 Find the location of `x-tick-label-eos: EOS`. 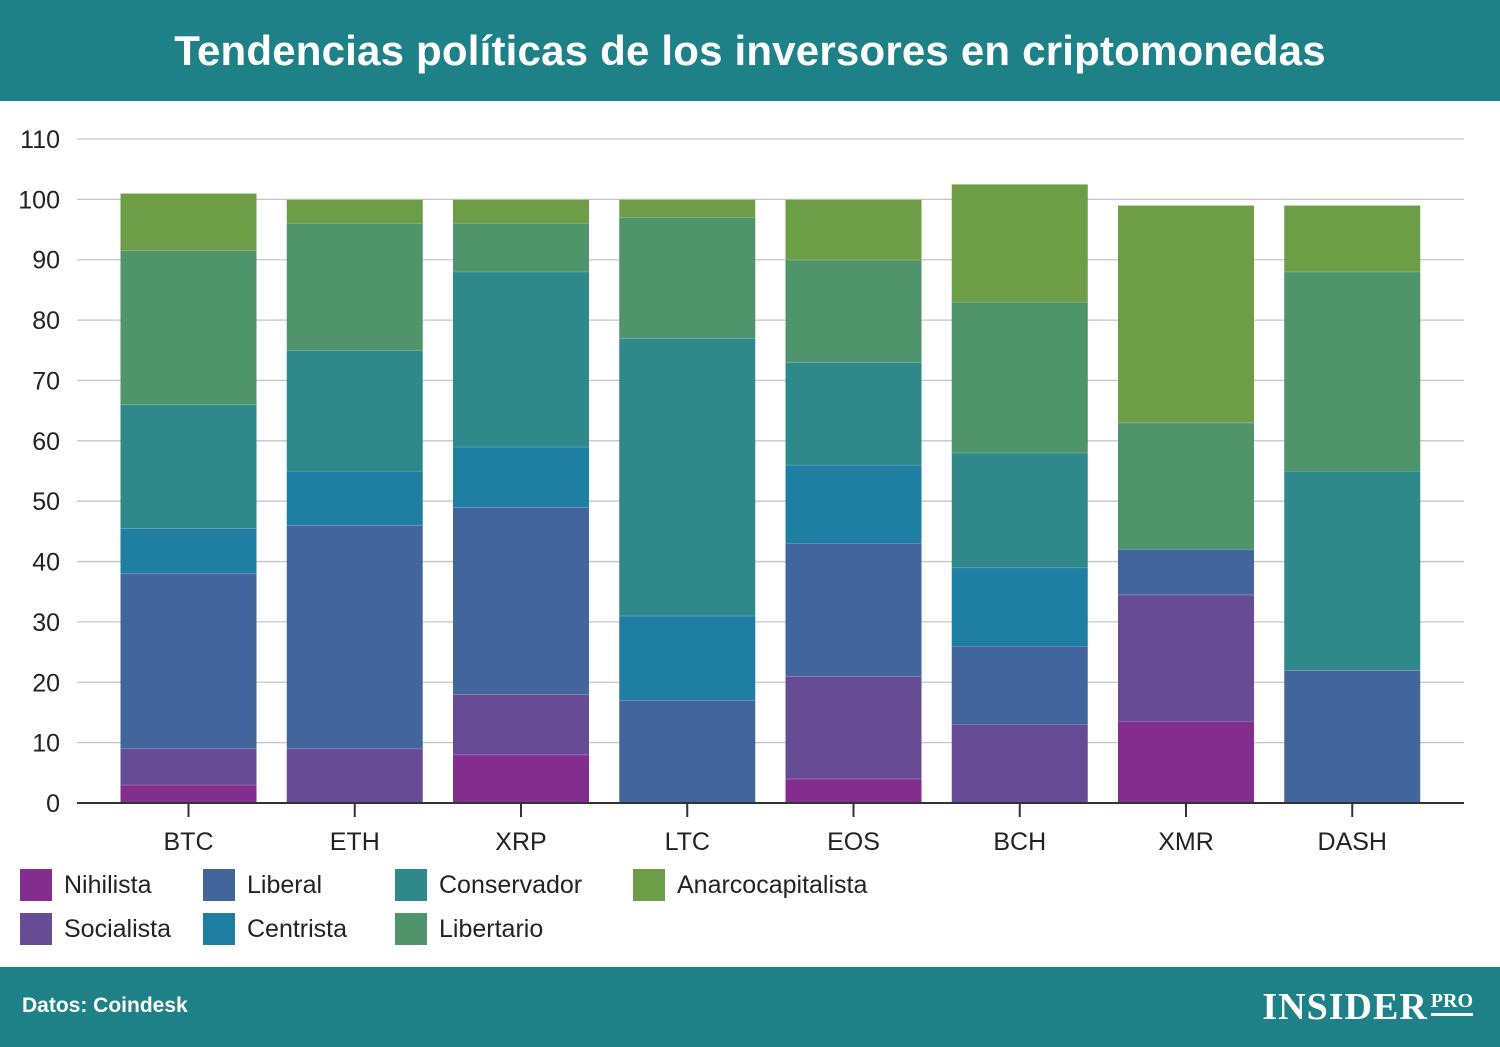

x-tick-label-eos: EOS is located at coordinates (853, 842).